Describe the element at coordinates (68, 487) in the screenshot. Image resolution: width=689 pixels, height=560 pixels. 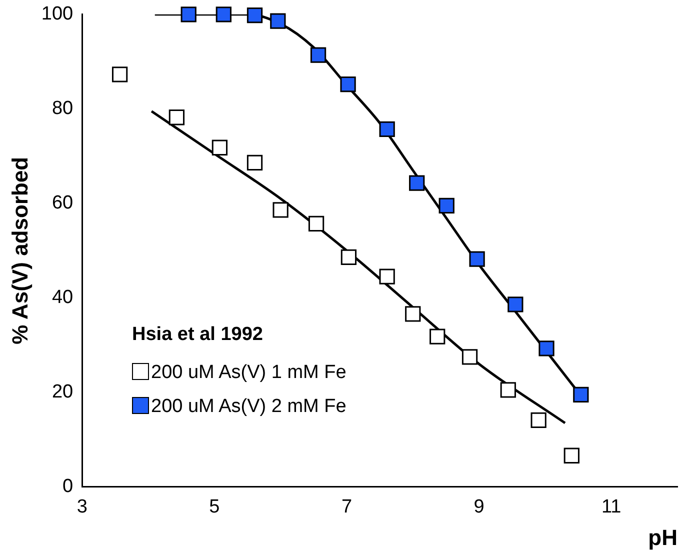
I see `y-tick-label: 0` at that location.